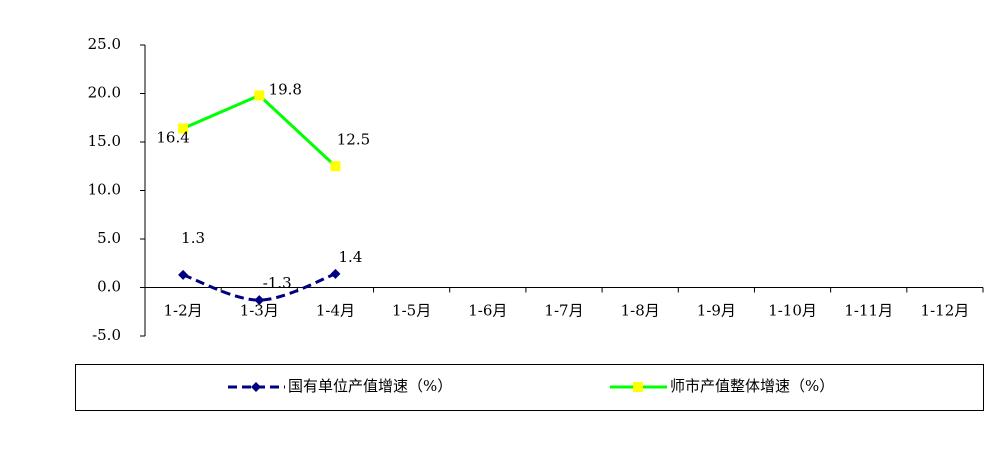 The height and width of the screenshot is (459, 992). What do you see at coordinates (353, 139) in the screenshot?
I see `data-label: 12.5` at bounding box center [353, 139].